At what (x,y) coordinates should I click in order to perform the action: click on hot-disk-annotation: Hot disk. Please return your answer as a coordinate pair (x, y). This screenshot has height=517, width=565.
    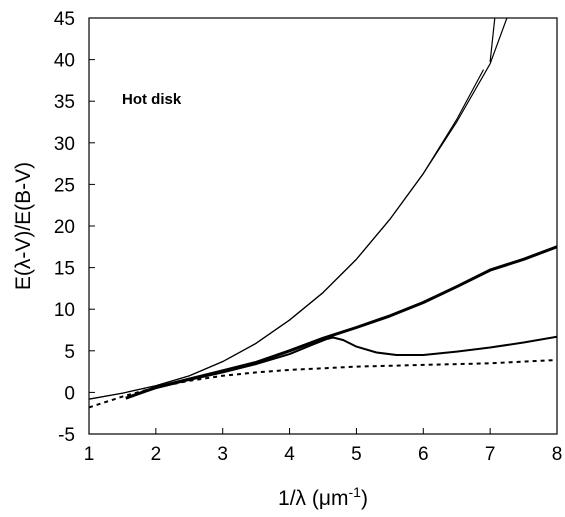
    Looking at the image, I should click on (152, 99).